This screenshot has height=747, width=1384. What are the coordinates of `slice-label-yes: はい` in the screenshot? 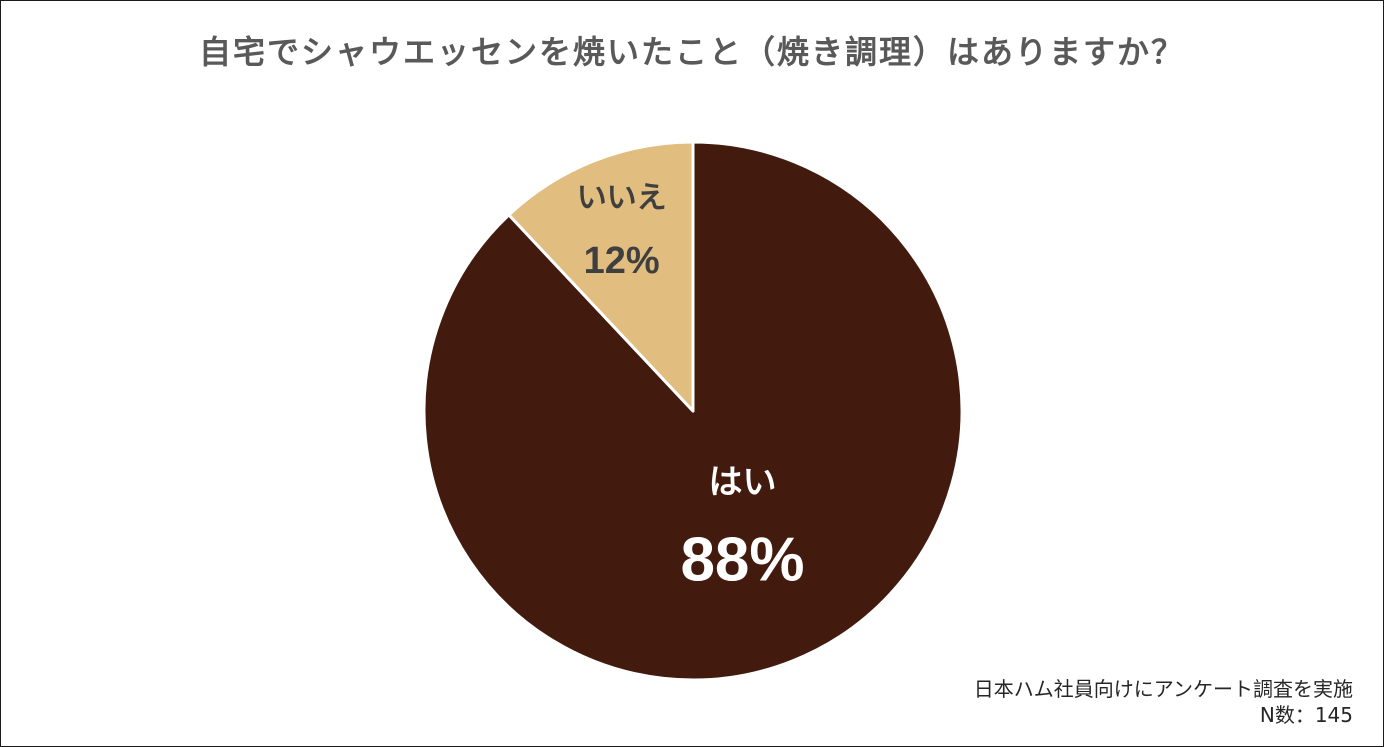 It's located at (743, 483).